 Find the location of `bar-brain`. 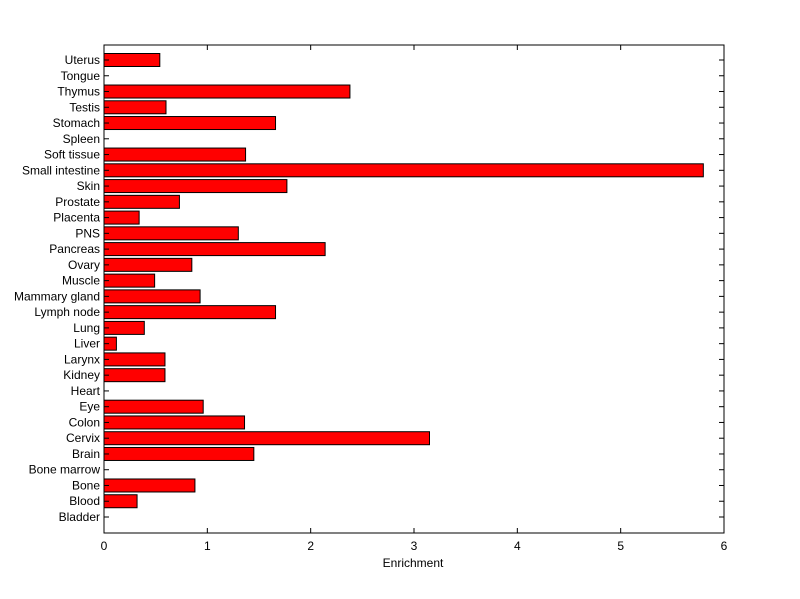

bar-brain is located at coordinates (179, 453).